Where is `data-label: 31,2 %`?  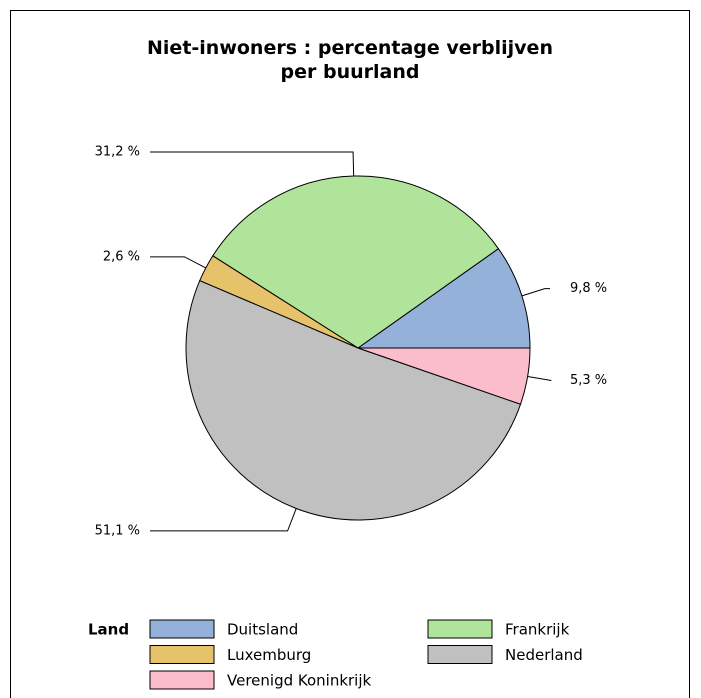
data-label: 31,2 % is located at coordinates (117, 152).